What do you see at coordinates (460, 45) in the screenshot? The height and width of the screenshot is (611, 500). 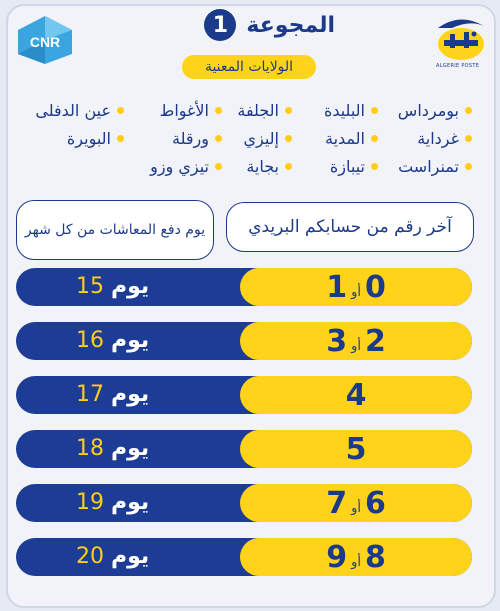 I see `algerie-poste-logo: ALGERIE POSTE` at bounding box center [460, 45].